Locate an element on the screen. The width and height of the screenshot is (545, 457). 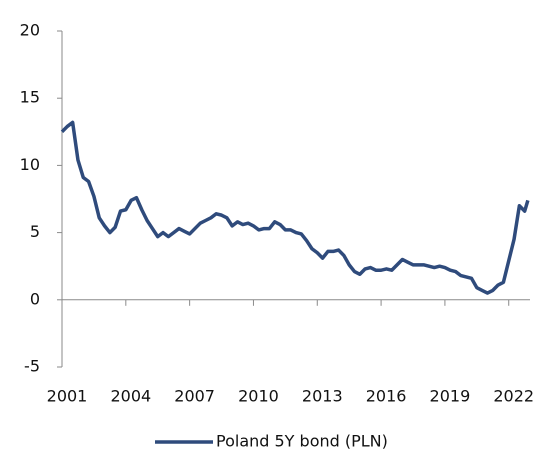
y-tick-label: 15 is located at coordinates (30, 97).